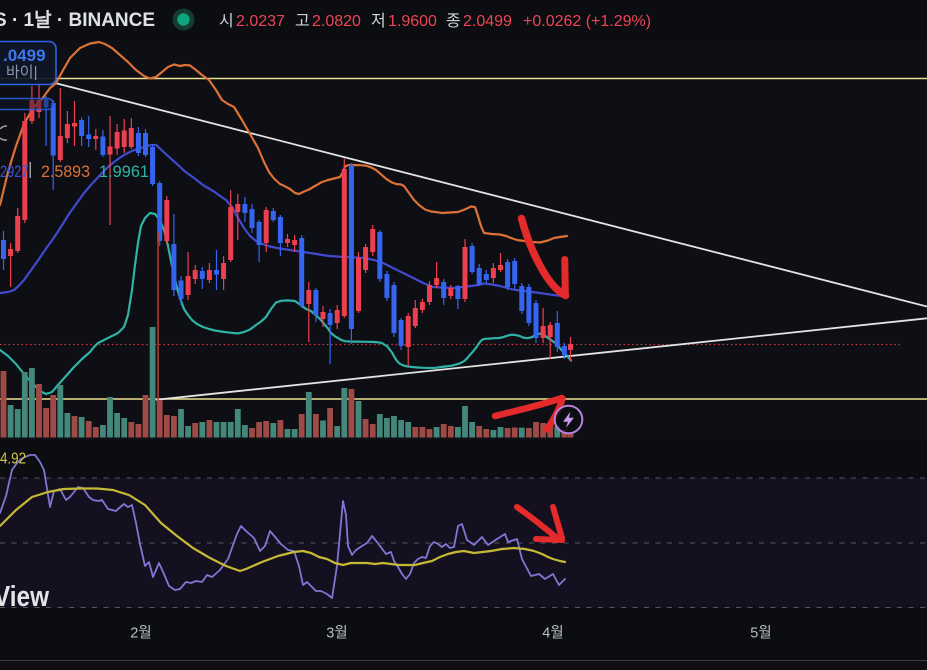 This screenshot has height=670, width=927. What do you see at coordinates (24, 55) in the screenshot?
I see `svg-text: .0499` at bounding box center [24, 55].